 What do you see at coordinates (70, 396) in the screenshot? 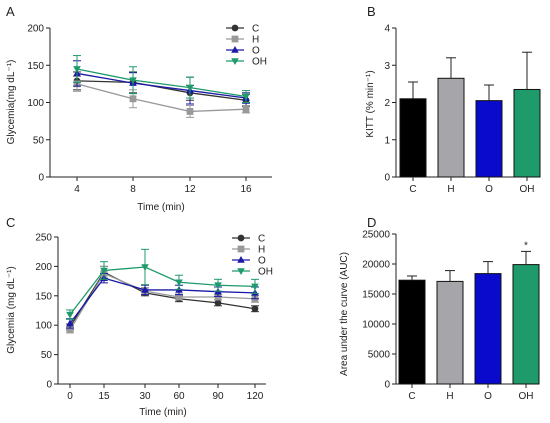
I see `panel-c-x-tick-label: 0` at bounding box center [70, 396].